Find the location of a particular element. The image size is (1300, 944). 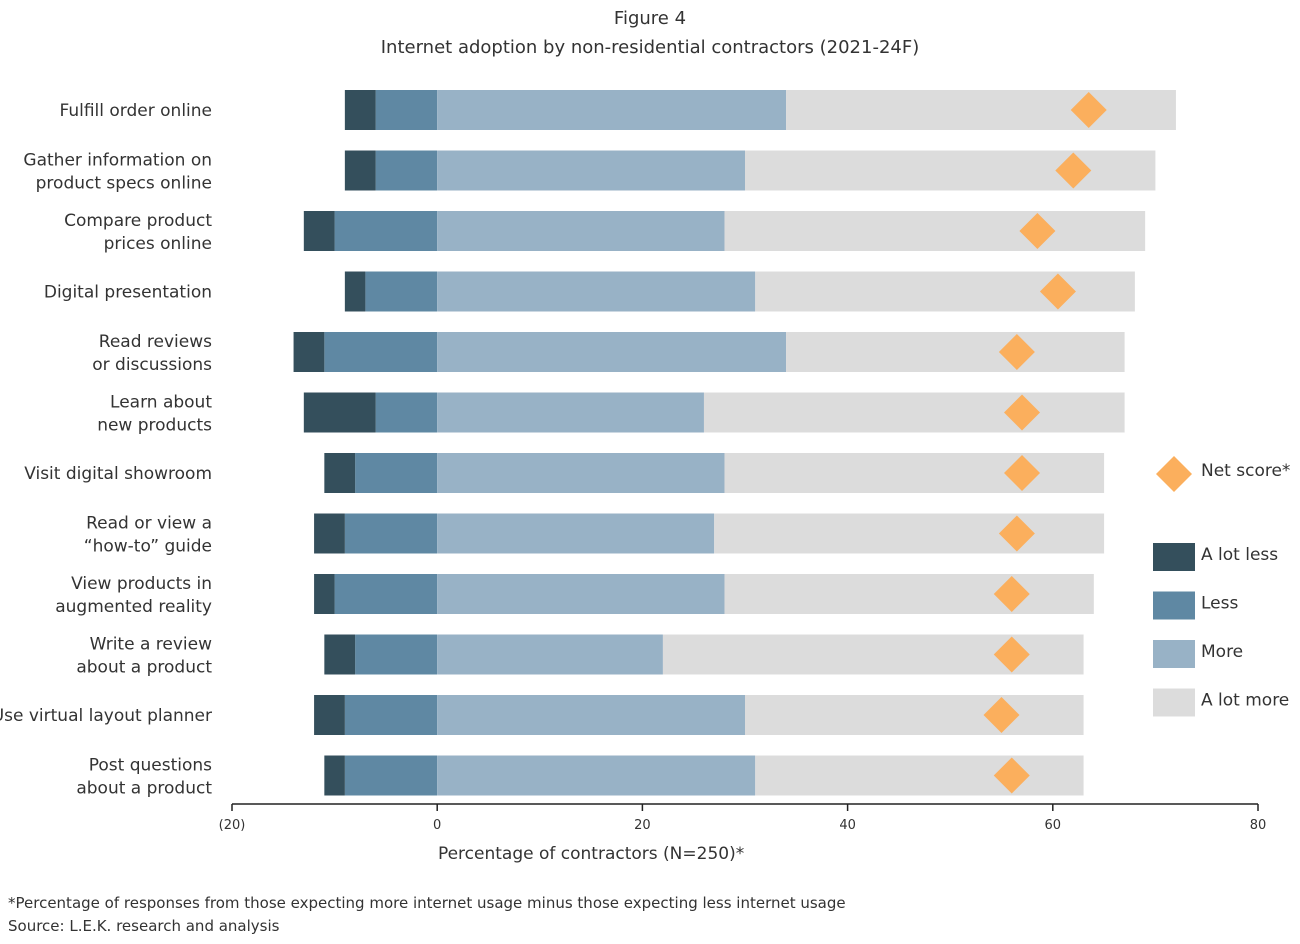

bar-row-compare-product-prices-online: Compare product prices online is located at coordinates (605, 232).